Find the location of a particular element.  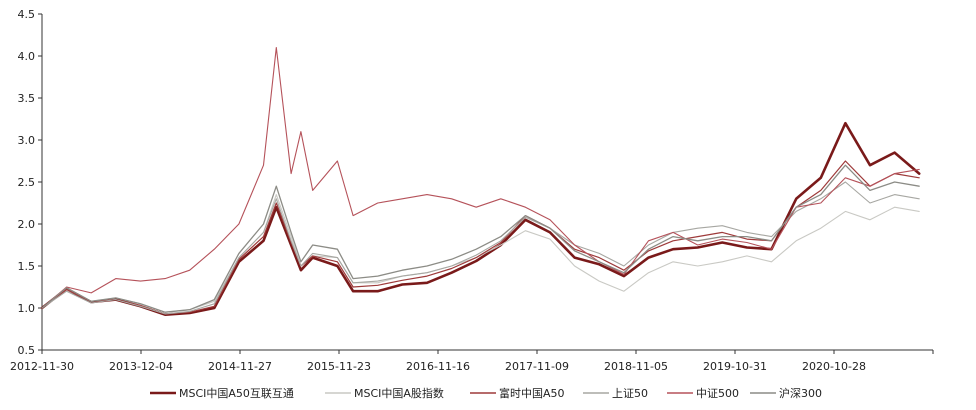

legend-label-2: 富时中国A50 is located at coordinates (532, 393).